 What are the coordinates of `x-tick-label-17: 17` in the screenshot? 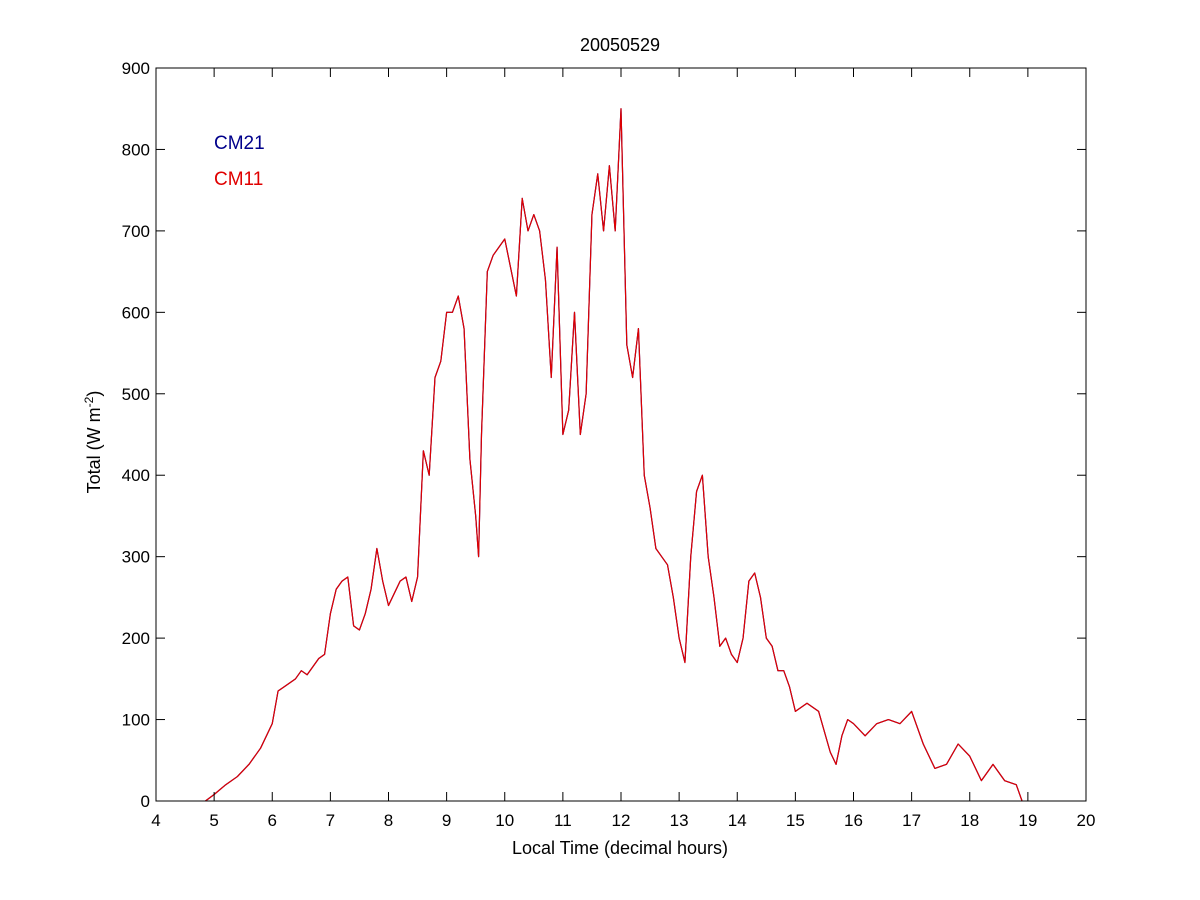 It's located at (911, 820).